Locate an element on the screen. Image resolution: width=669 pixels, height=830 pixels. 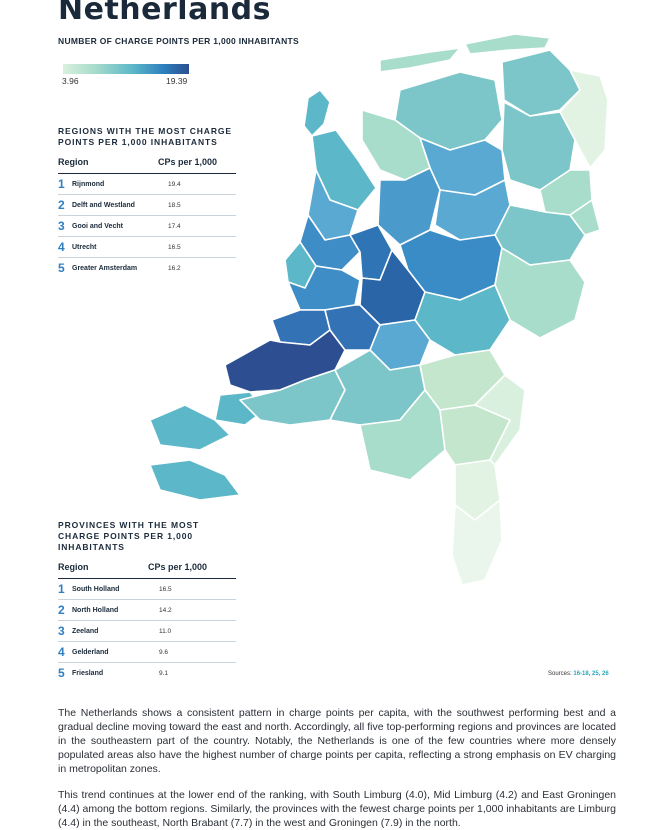
province-name: Zeeland is located at coordinates (85, 631).